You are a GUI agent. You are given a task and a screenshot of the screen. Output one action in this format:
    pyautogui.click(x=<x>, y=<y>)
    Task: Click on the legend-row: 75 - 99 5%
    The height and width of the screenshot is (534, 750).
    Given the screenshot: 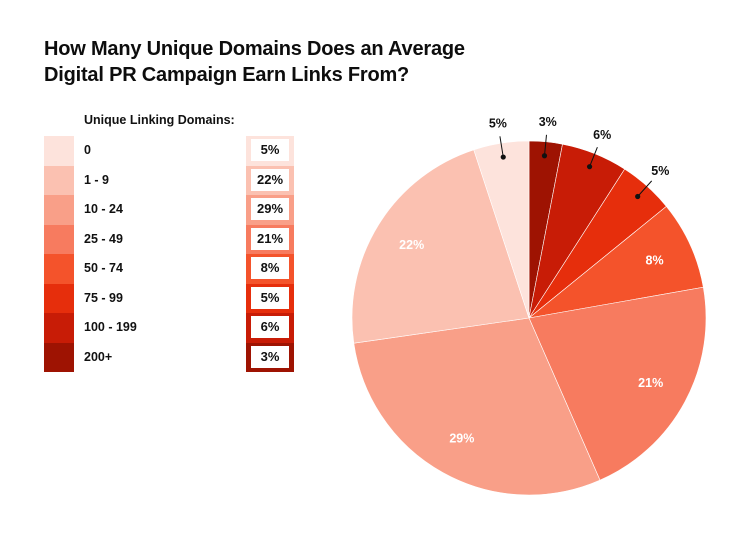 What is the action you would take?
    pyautogui.click(x=174, y=298)
    